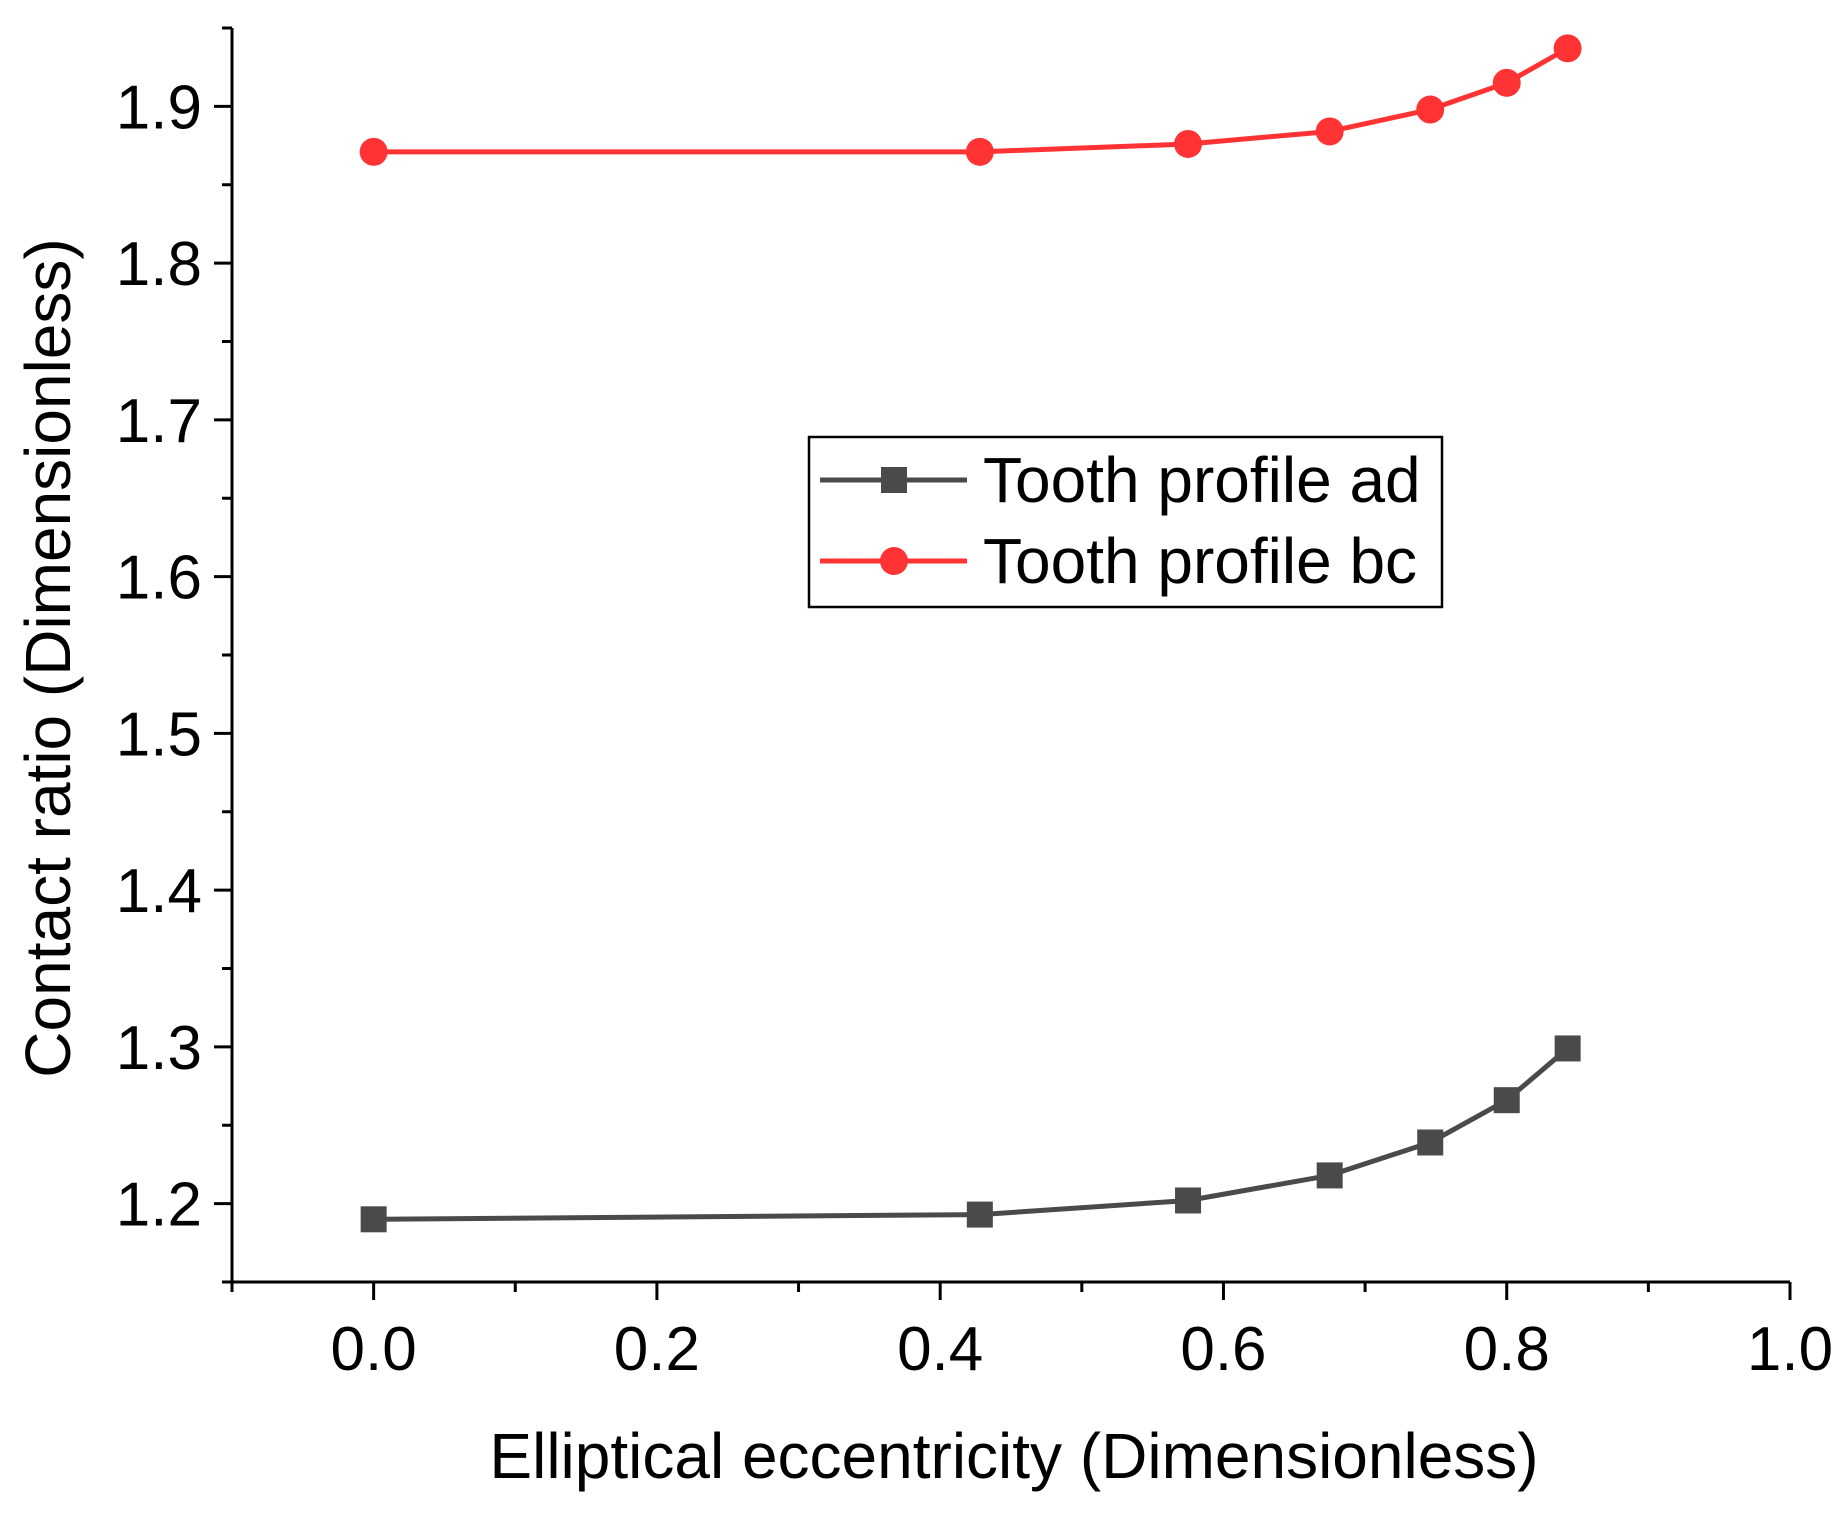 The image size is (1846, 1518). I want to click on y-axis-title: Contact ratio (Dimensionless), so click(48, 657).